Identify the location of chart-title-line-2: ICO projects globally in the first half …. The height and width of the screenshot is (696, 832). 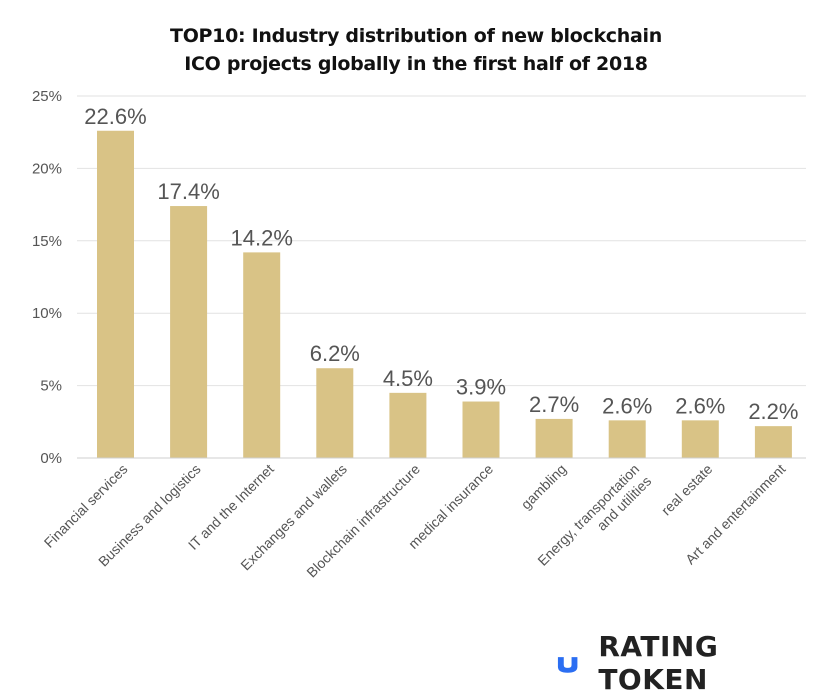
(416, 64).